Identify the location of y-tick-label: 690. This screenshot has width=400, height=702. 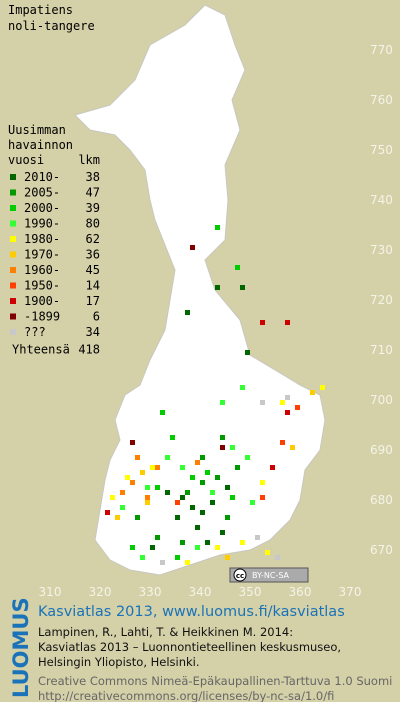
(381, 450).